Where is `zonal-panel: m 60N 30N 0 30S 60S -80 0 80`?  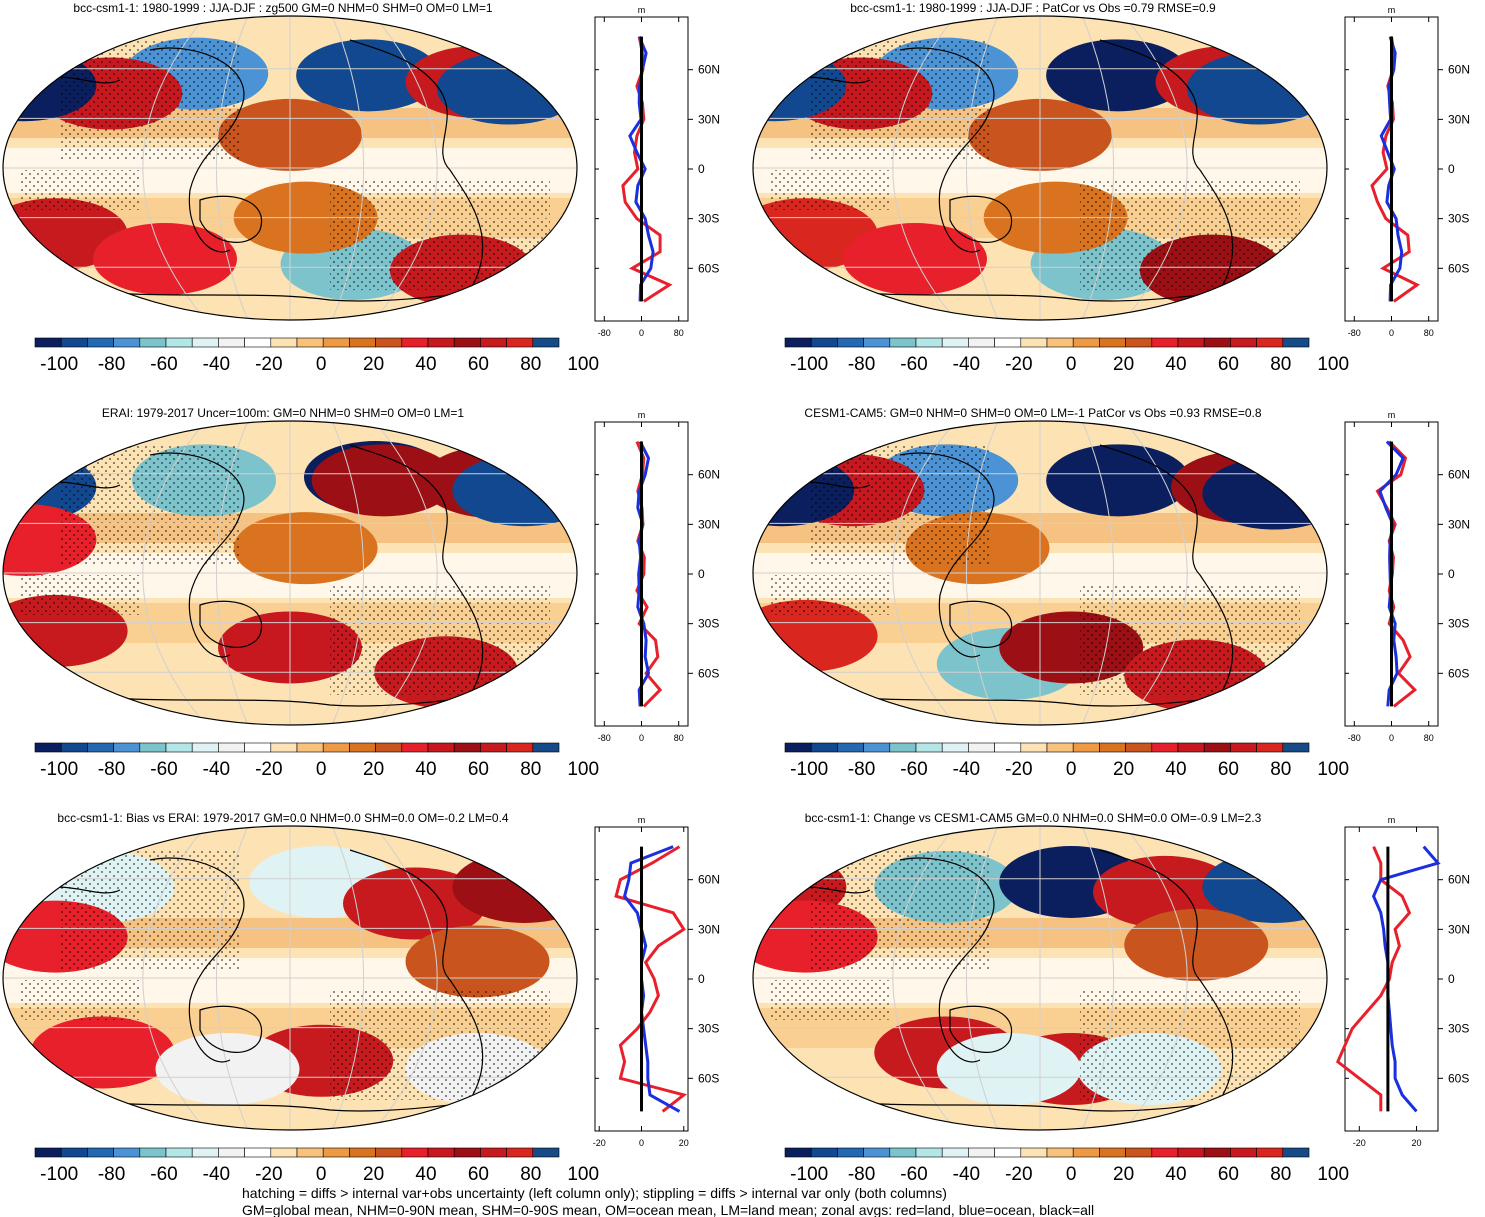 zonal-panel: m 60N 30N 0 30S 60S -80 0 80 is located at coordinates (1407, 171).